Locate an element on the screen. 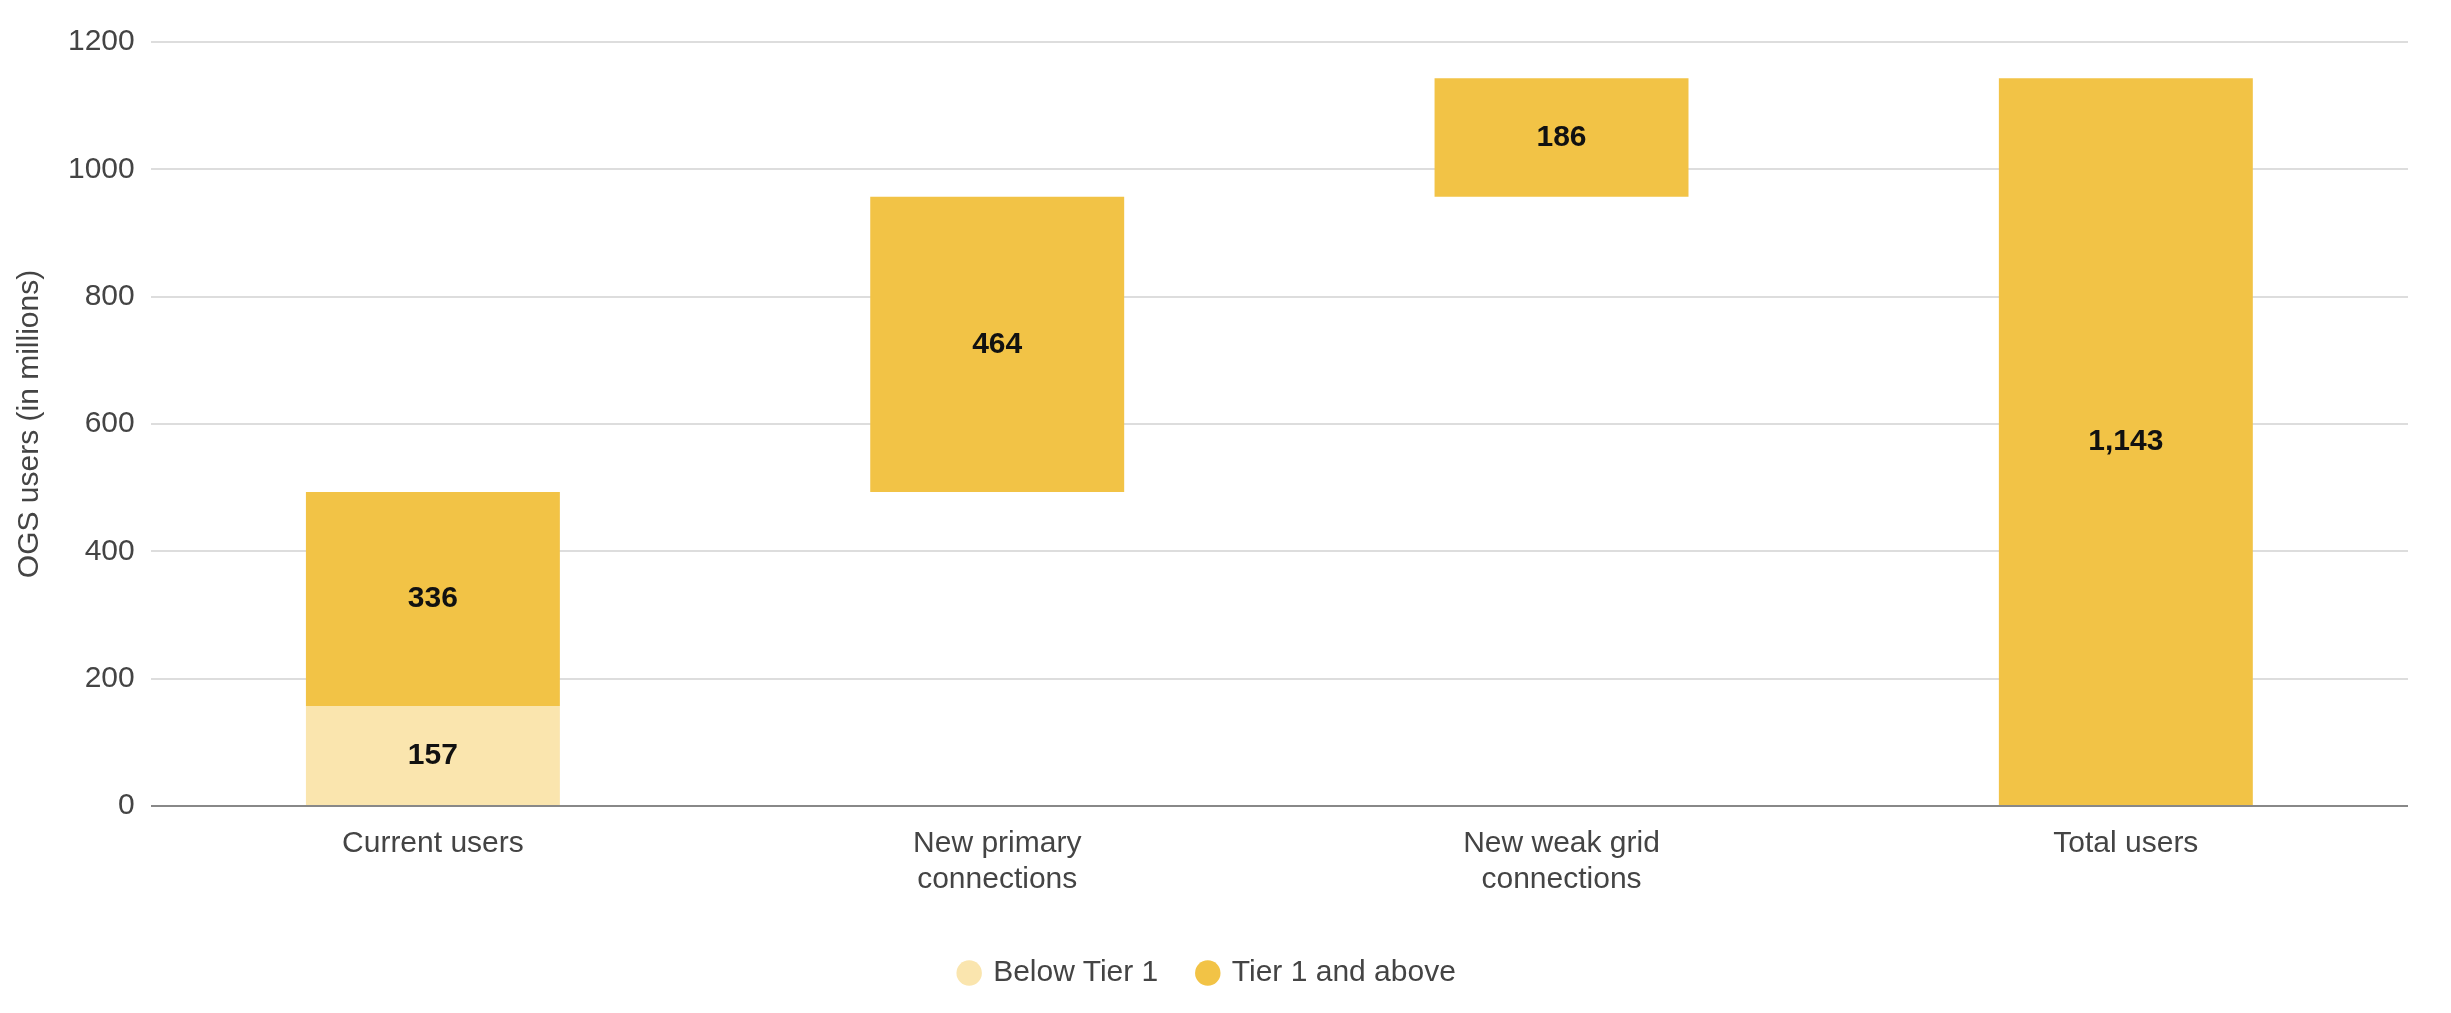 The image size is (2451, 1013). data-label: 336 is located at coordinates (432, 597).